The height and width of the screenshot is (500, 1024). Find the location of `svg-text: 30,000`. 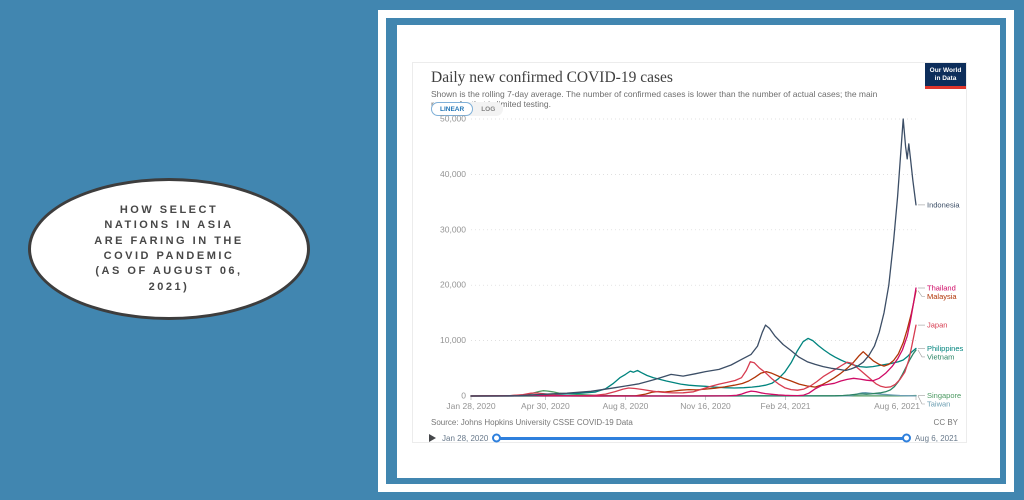

svg-text: 30,000 is located at coordinates (453, 229).